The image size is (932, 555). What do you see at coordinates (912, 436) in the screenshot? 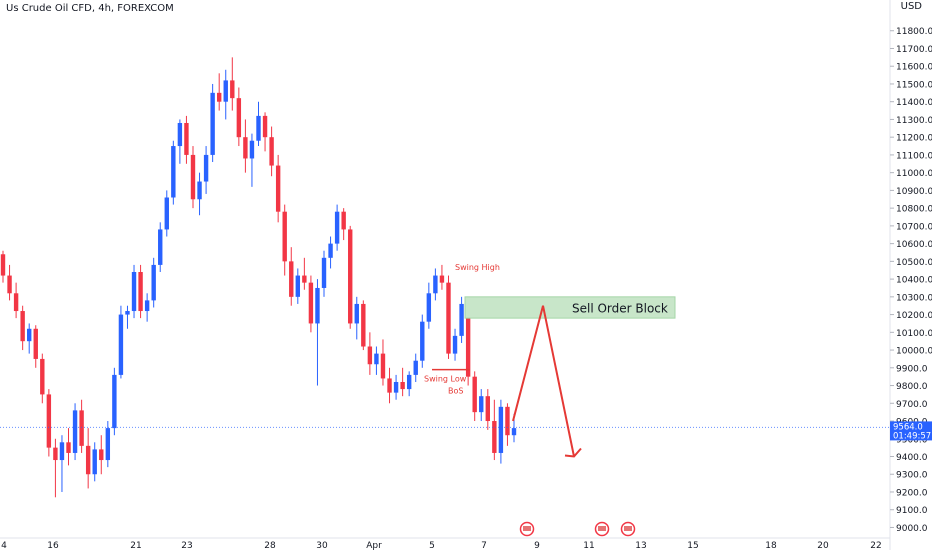
I see `countdown-label: 01:49:57` at bounding box center [912, 436].